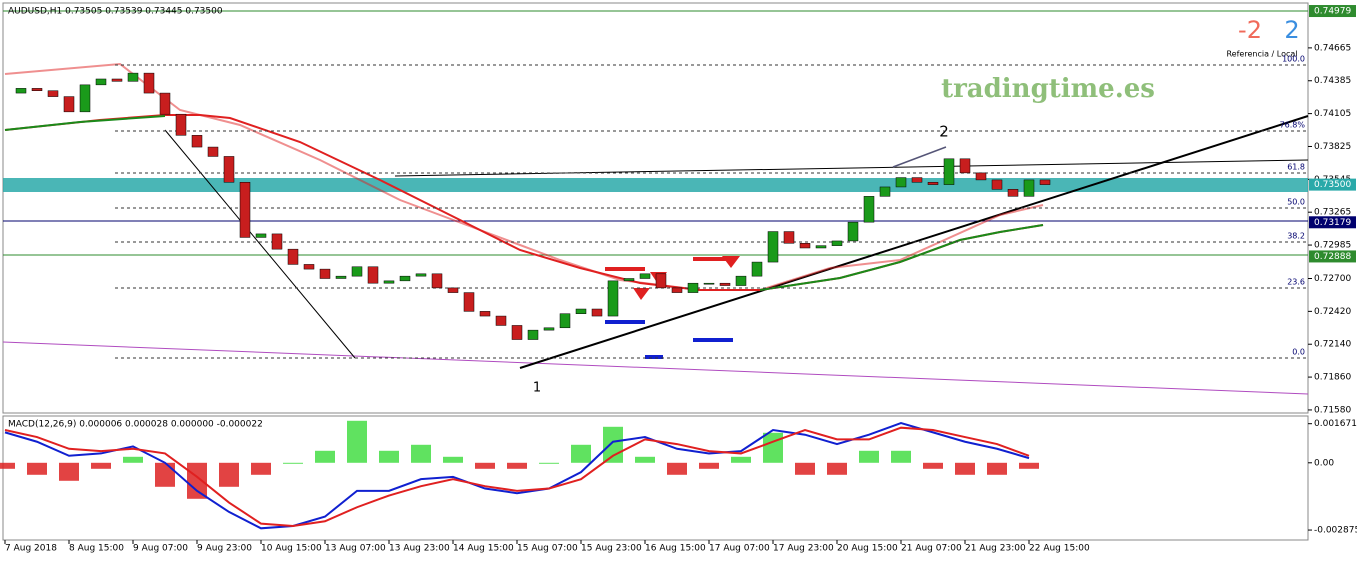 The image size is (1357, 562). I want to click on price-box-label: 0.73179, so click(1332, 223).